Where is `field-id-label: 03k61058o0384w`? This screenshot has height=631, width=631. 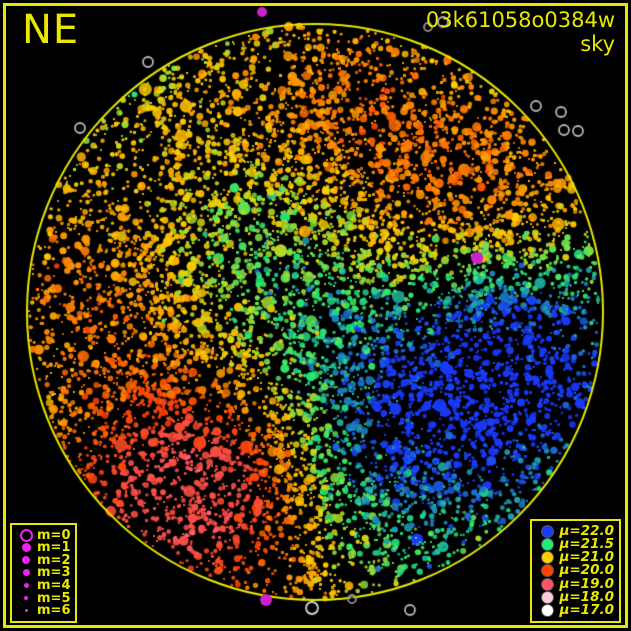
field-id-label: 03k61058o0384w is located at coordinates (520, 20).